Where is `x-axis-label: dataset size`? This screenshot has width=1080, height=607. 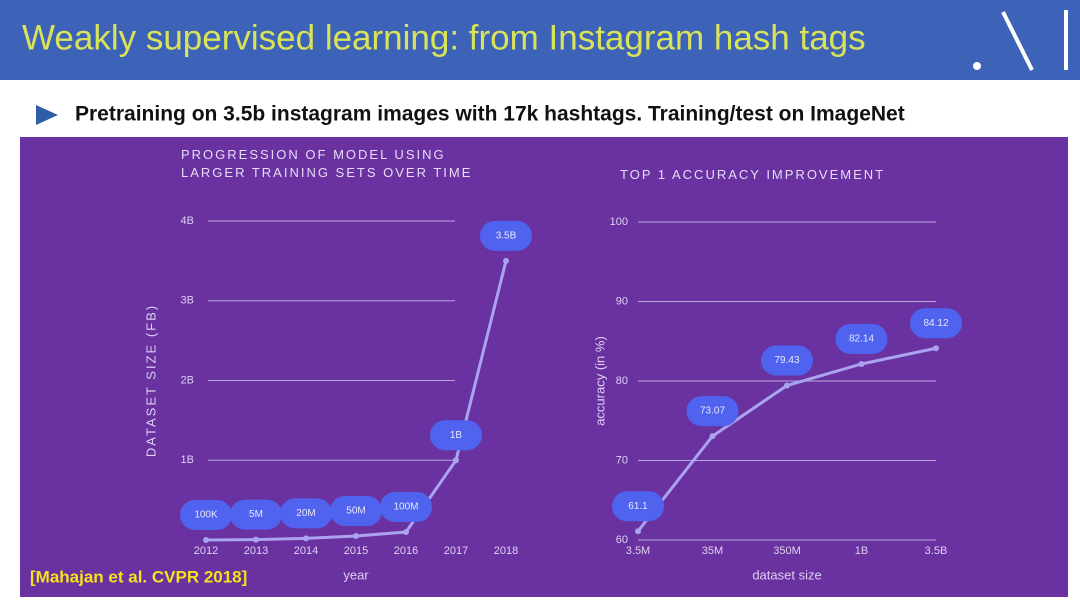 x-axis-label: dataset size is located at coordinates (786, 574).